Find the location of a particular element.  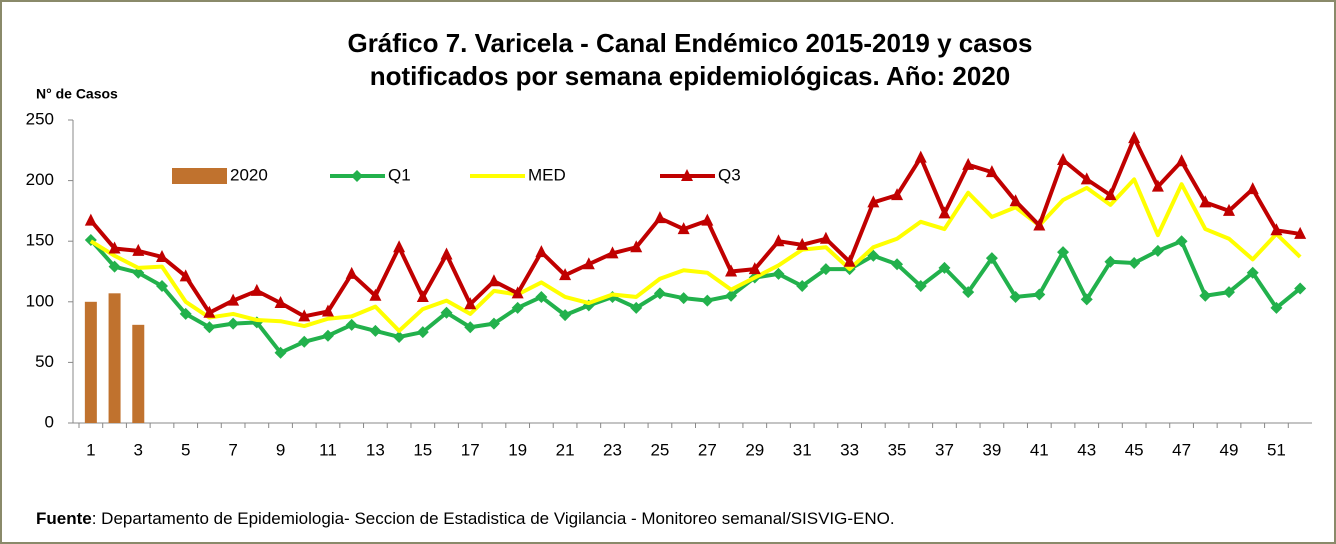

x-tick-label: 17 is located at coordinates (470, 449).